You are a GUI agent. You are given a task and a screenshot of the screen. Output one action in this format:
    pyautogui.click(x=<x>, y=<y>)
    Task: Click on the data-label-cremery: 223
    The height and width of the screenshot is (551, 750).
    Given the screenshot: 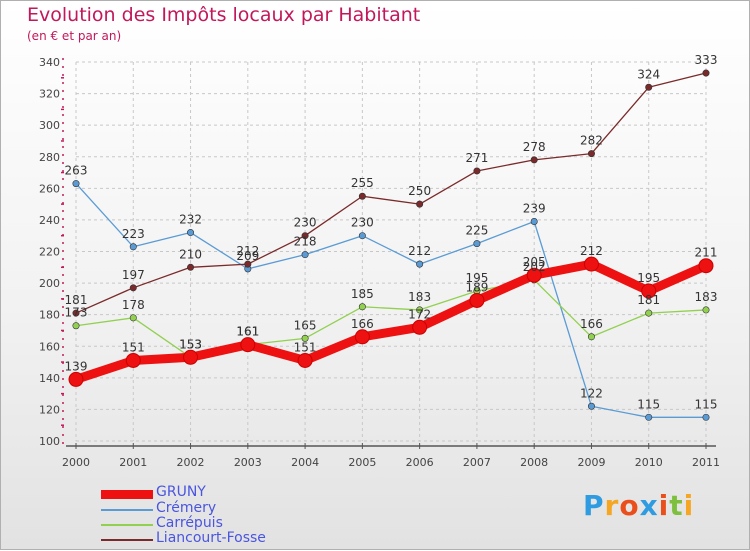 What is the action you would take?
    pyautogui.click(x=133, y=234)
    